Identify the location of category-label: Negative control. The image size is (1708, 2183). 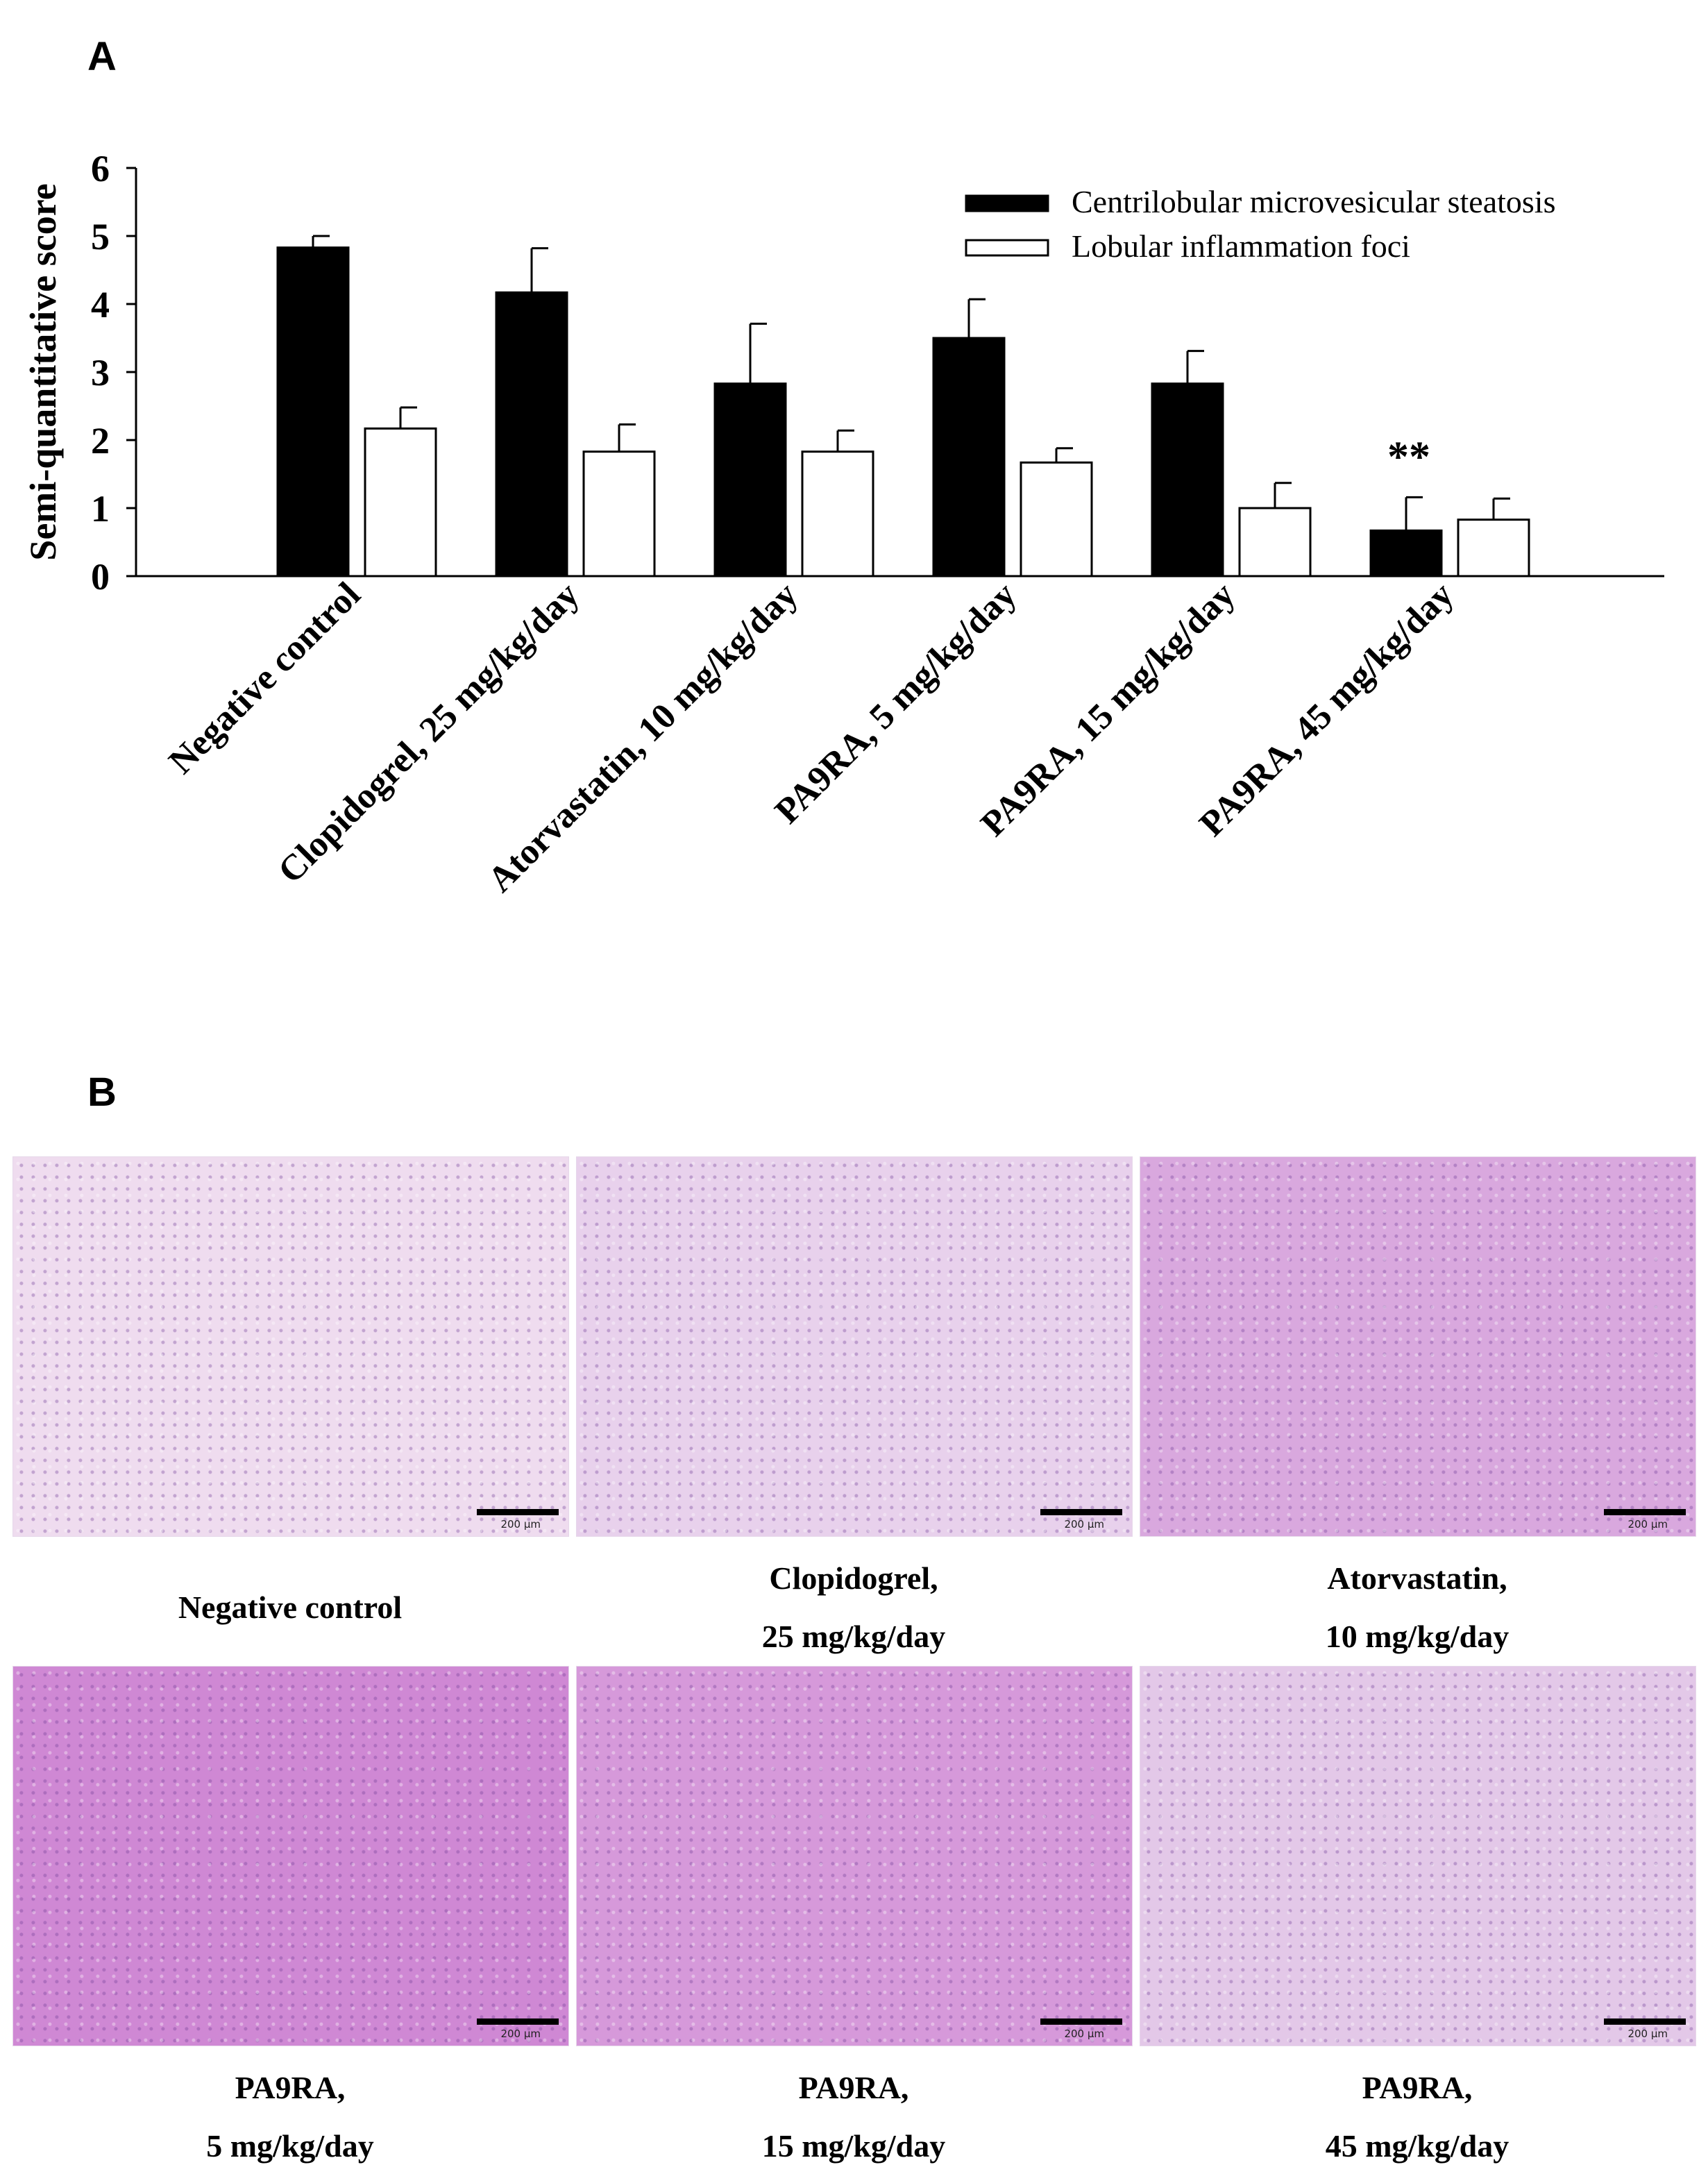
(266, 678).